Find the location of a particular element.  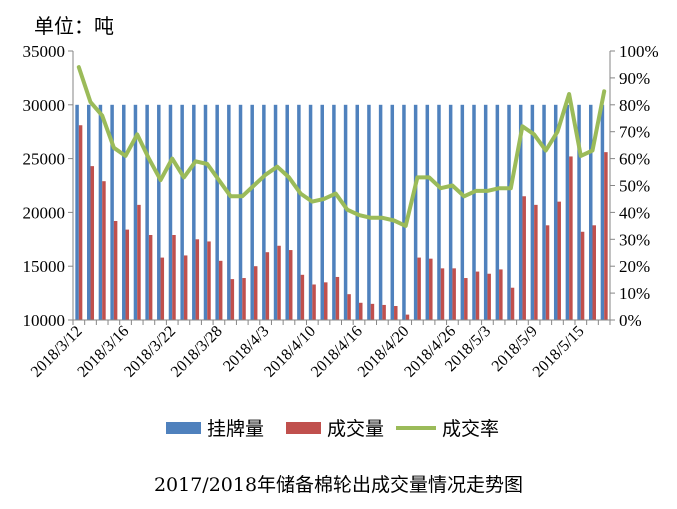

chart-title: 2017/2018年储备棉轮出成交量情况走势图 is located at coordinates (338, 485).